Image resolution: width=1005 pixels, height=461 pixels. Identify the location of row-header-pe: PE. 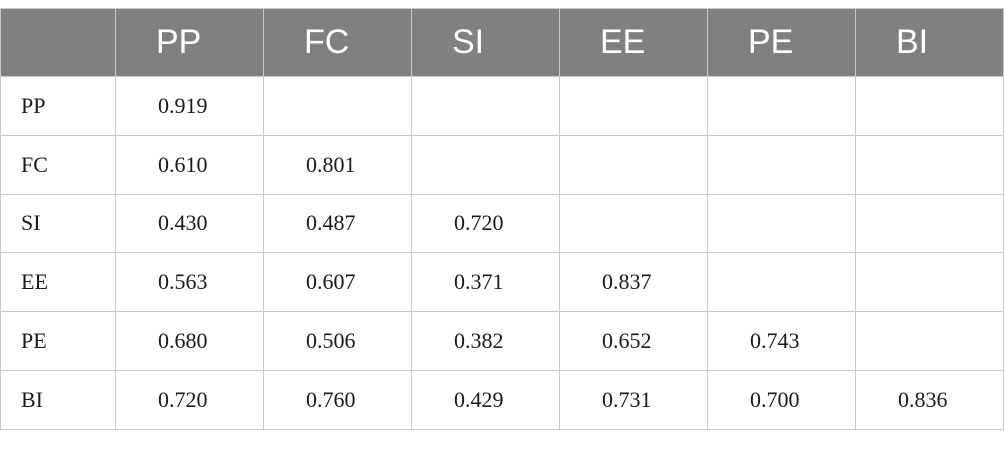
(58, 341).